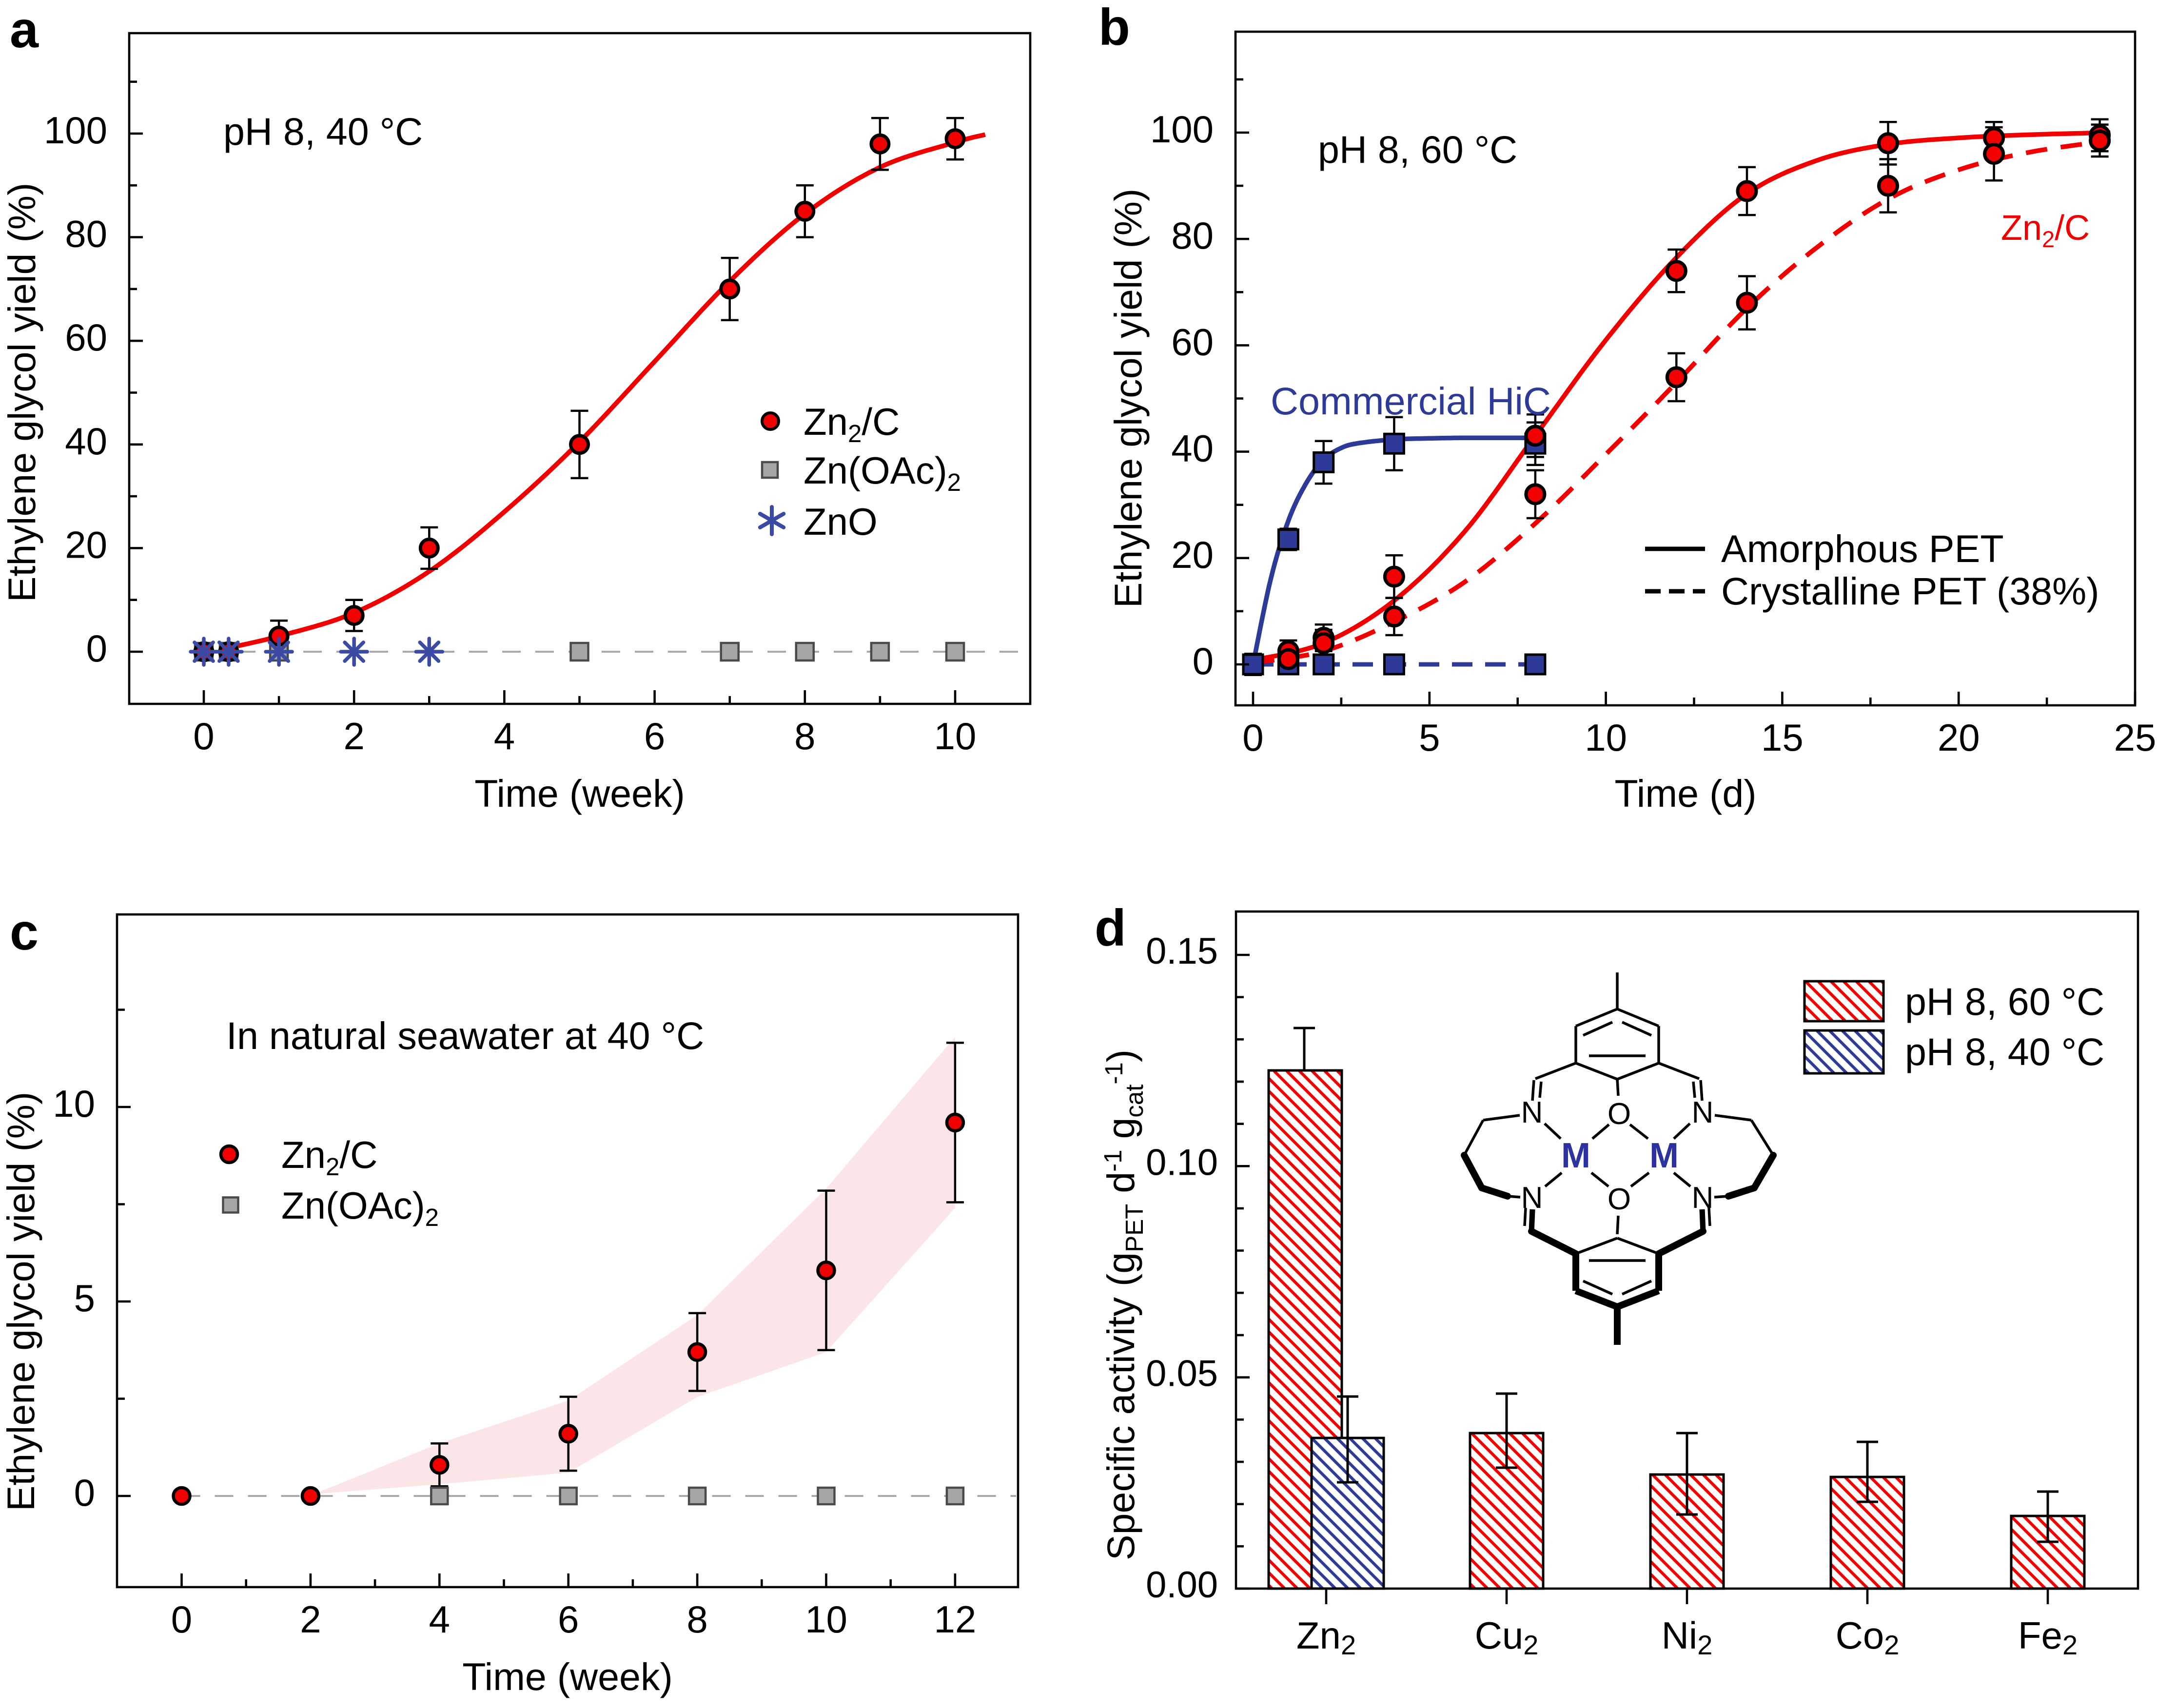 The height and width of the screenshot is (1708, 2157). What do you see at coordinates (2135, 737) in the screenshot?
I see `svg-text: 25` at bounding box center [2135, 737].